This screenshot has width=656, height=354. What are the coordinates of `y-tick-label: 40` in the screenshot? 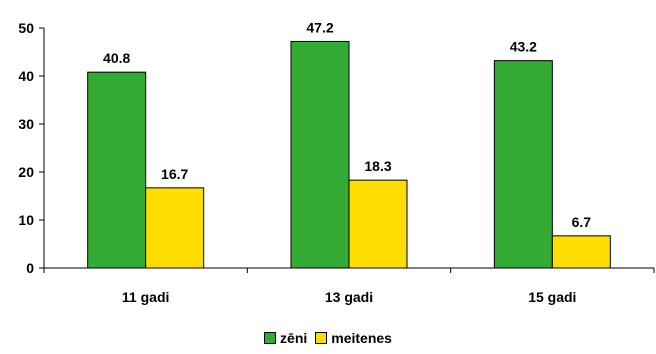 It's located at (26, 76).